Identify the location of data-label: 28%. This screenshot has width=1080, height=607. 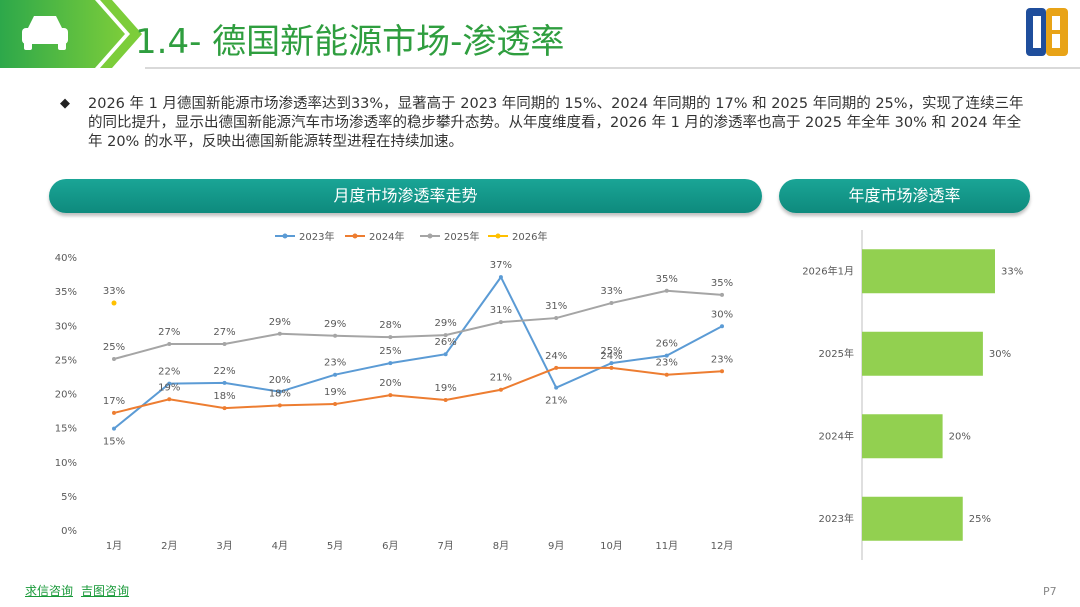
(390, 325).